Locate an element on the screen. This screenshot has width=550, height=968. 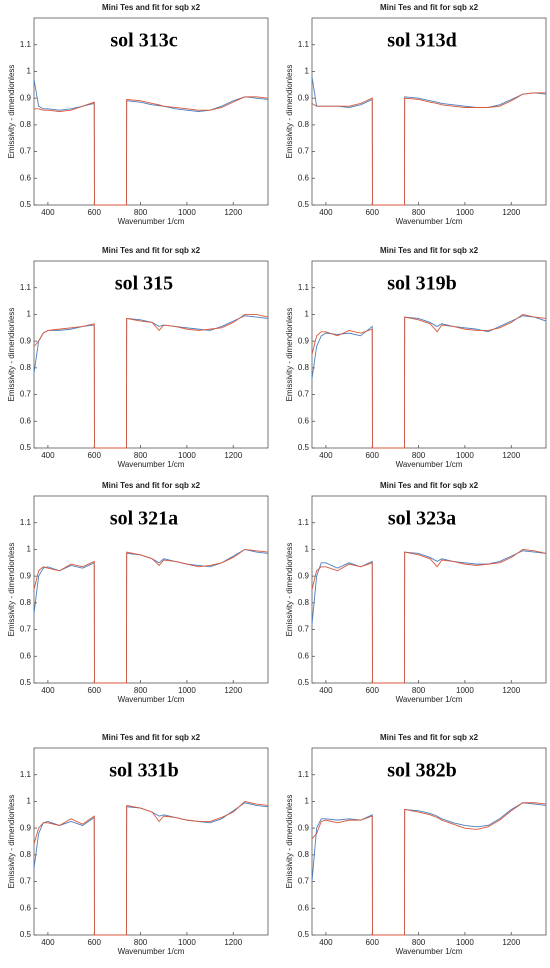
annotation: sol 323a is located at coordinates (422, 519).